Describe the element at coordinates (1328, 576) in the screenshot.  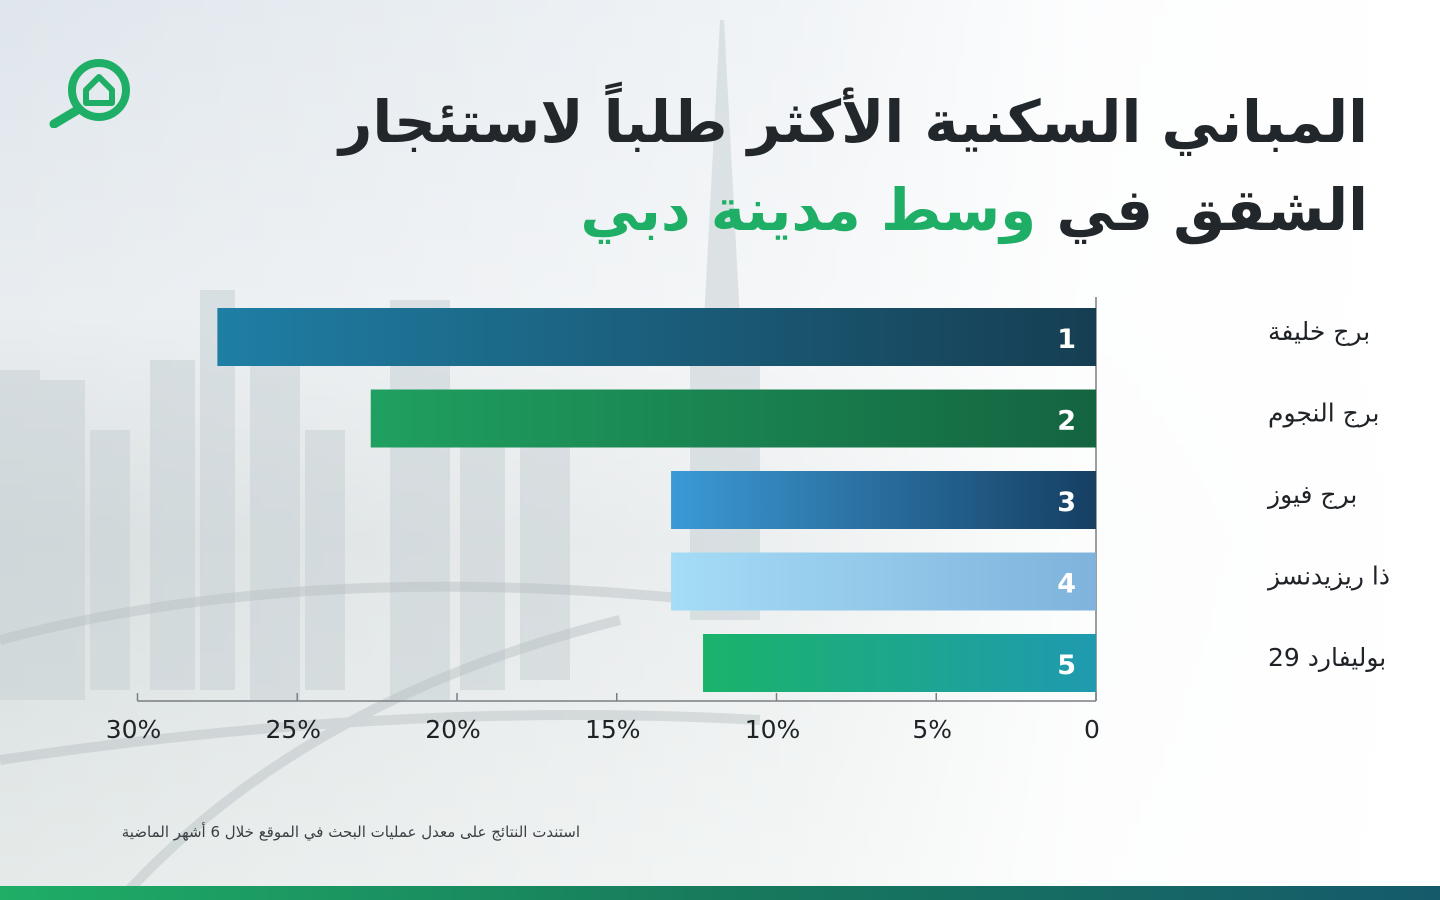
I see `category-label: ذا ريزيدنسز` at that location.